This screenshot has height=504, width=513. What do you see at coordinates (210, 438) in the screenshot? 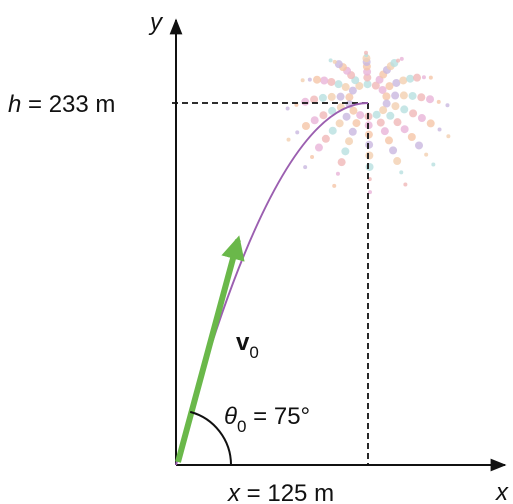
I see `angle-arc` at bounding box center [210, 438].